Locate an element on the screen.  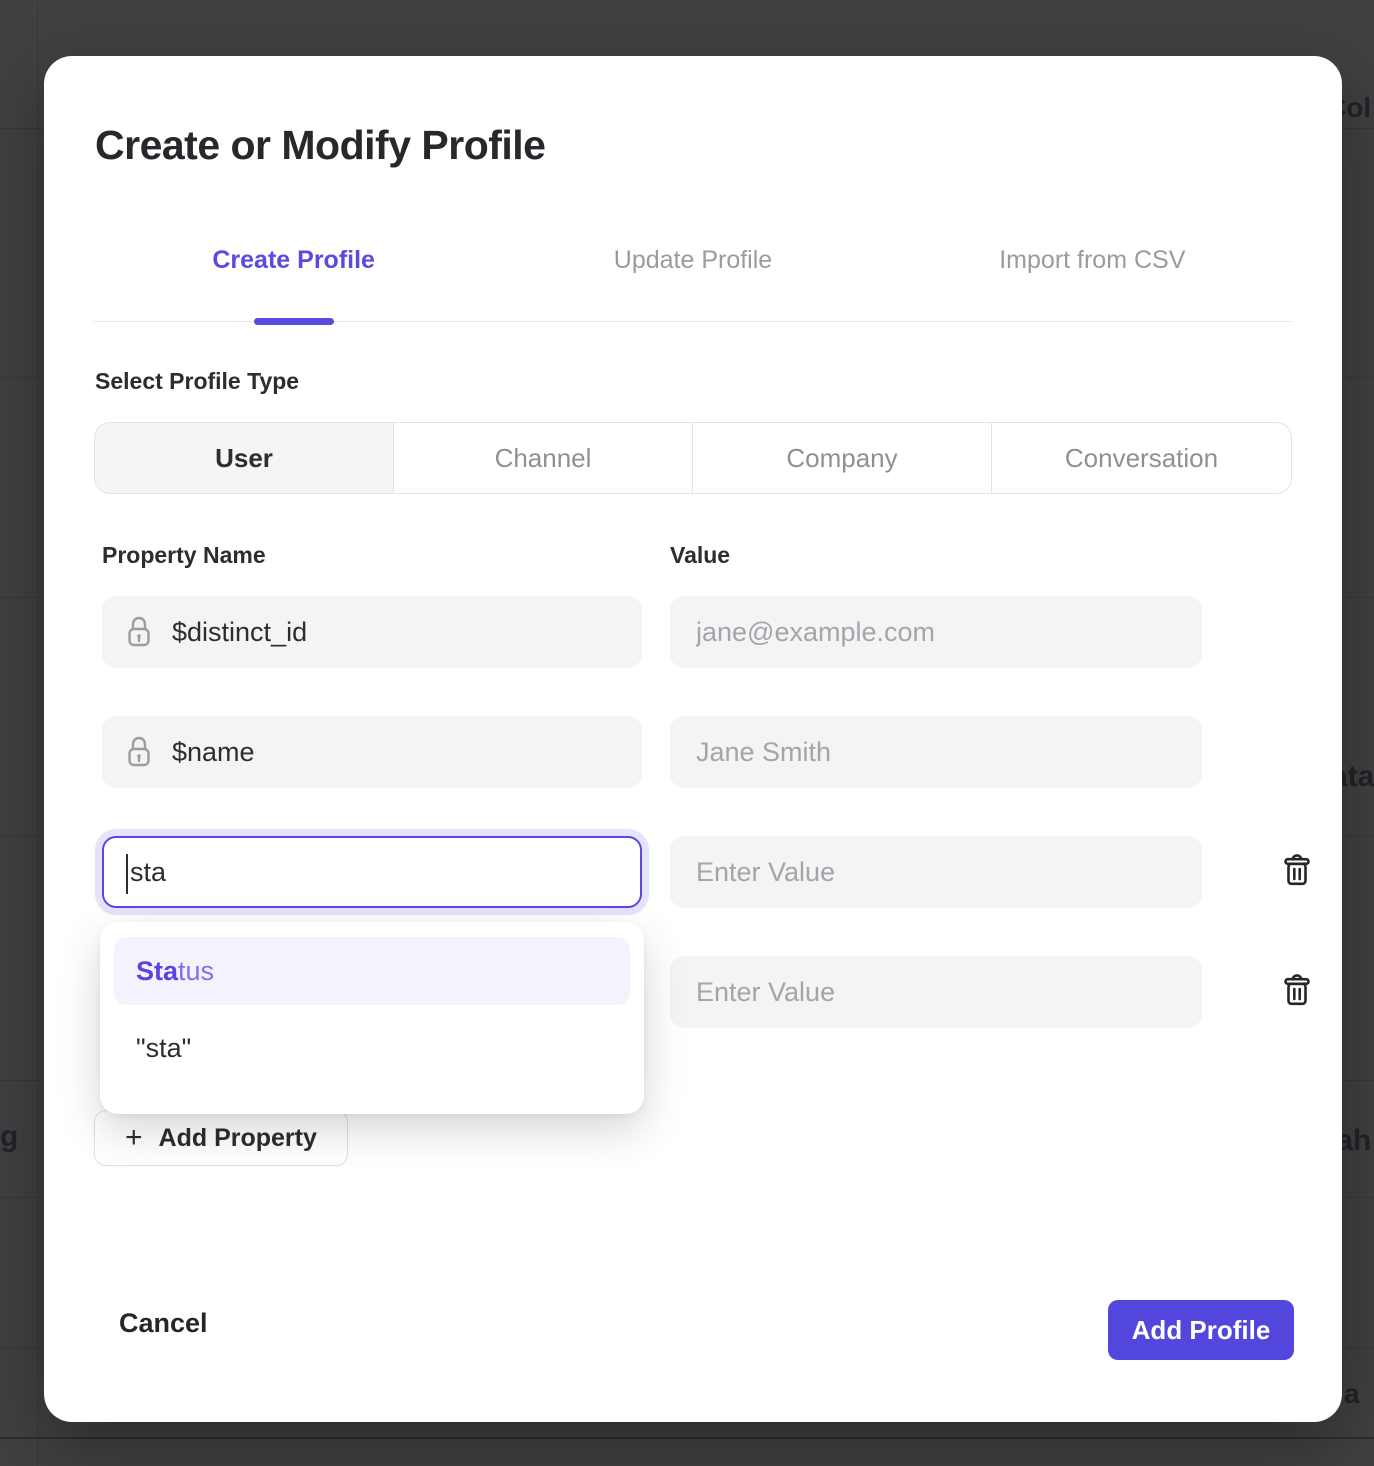
property-input-active-wrapper is located at coordinates (372, 872).